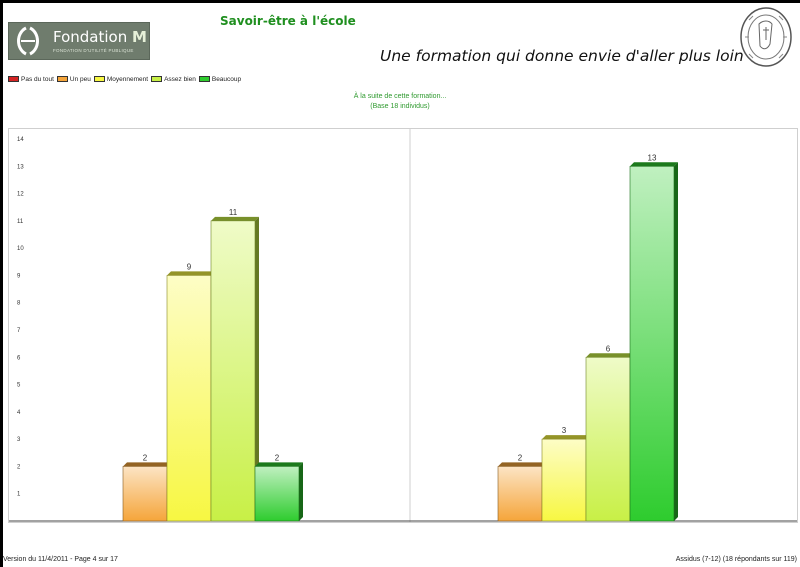 The image size is (800, 567). I want to click on y-tick-label: 1, so click(19, 495).